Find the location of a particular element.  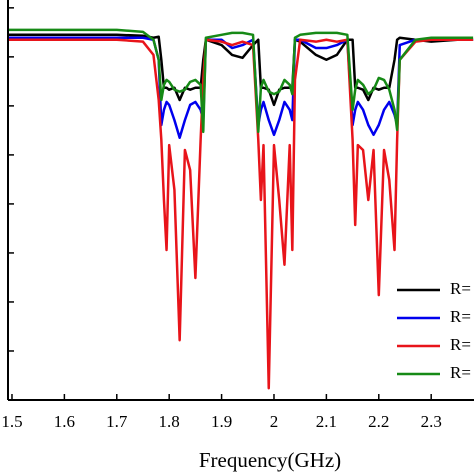

x-tick-label: 2.2 is located at coordinates (378, 421).